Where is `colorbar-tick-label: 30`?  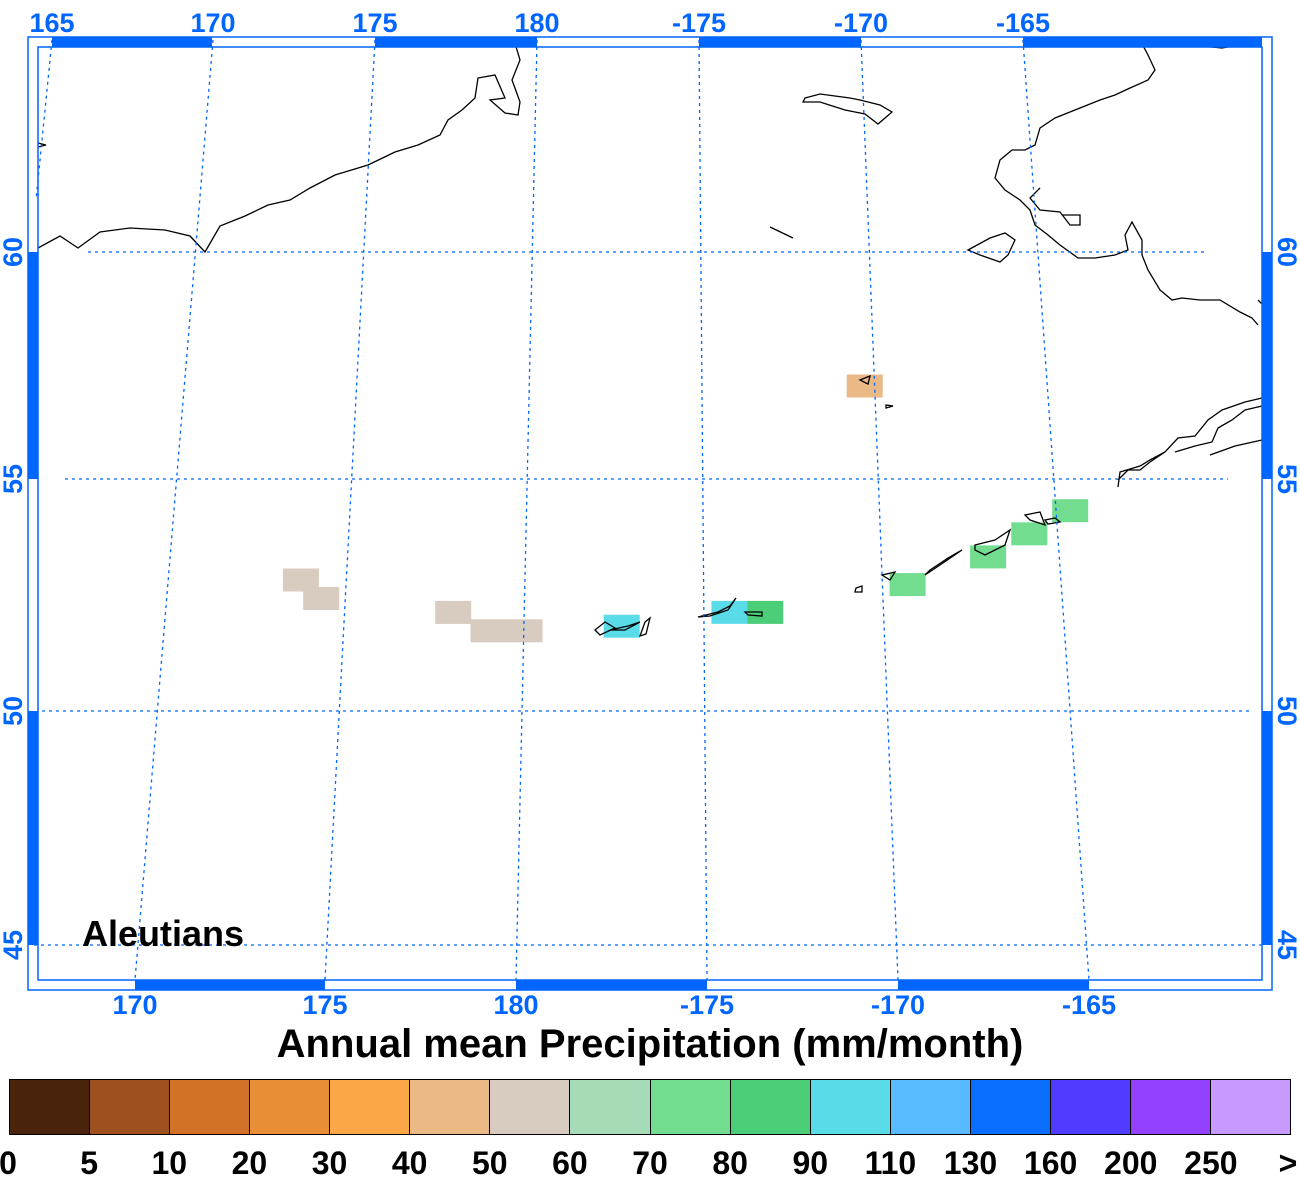
colorbar-tick-label: 30 is located at coordinates (329, 1163).